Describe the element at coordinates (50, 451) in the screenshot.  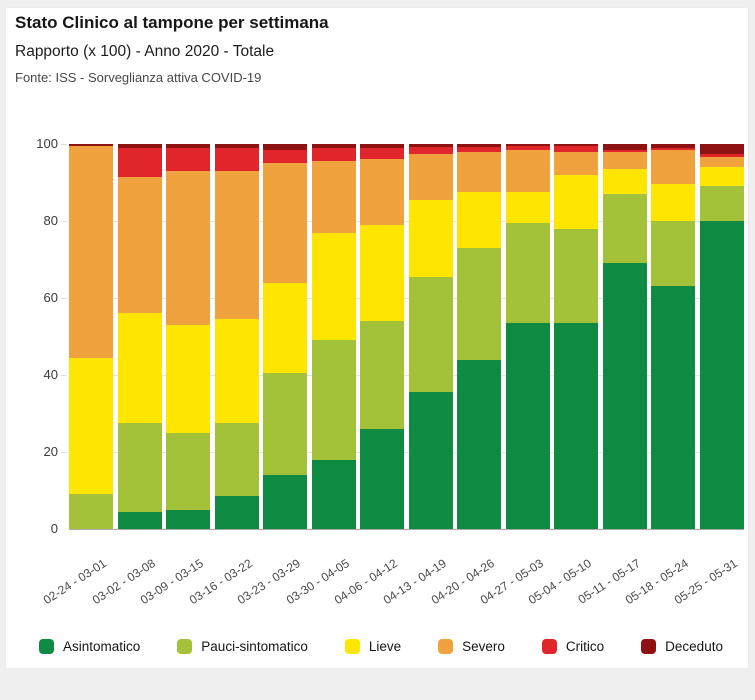
I see `y-axis-tick-label: 20` at that location.